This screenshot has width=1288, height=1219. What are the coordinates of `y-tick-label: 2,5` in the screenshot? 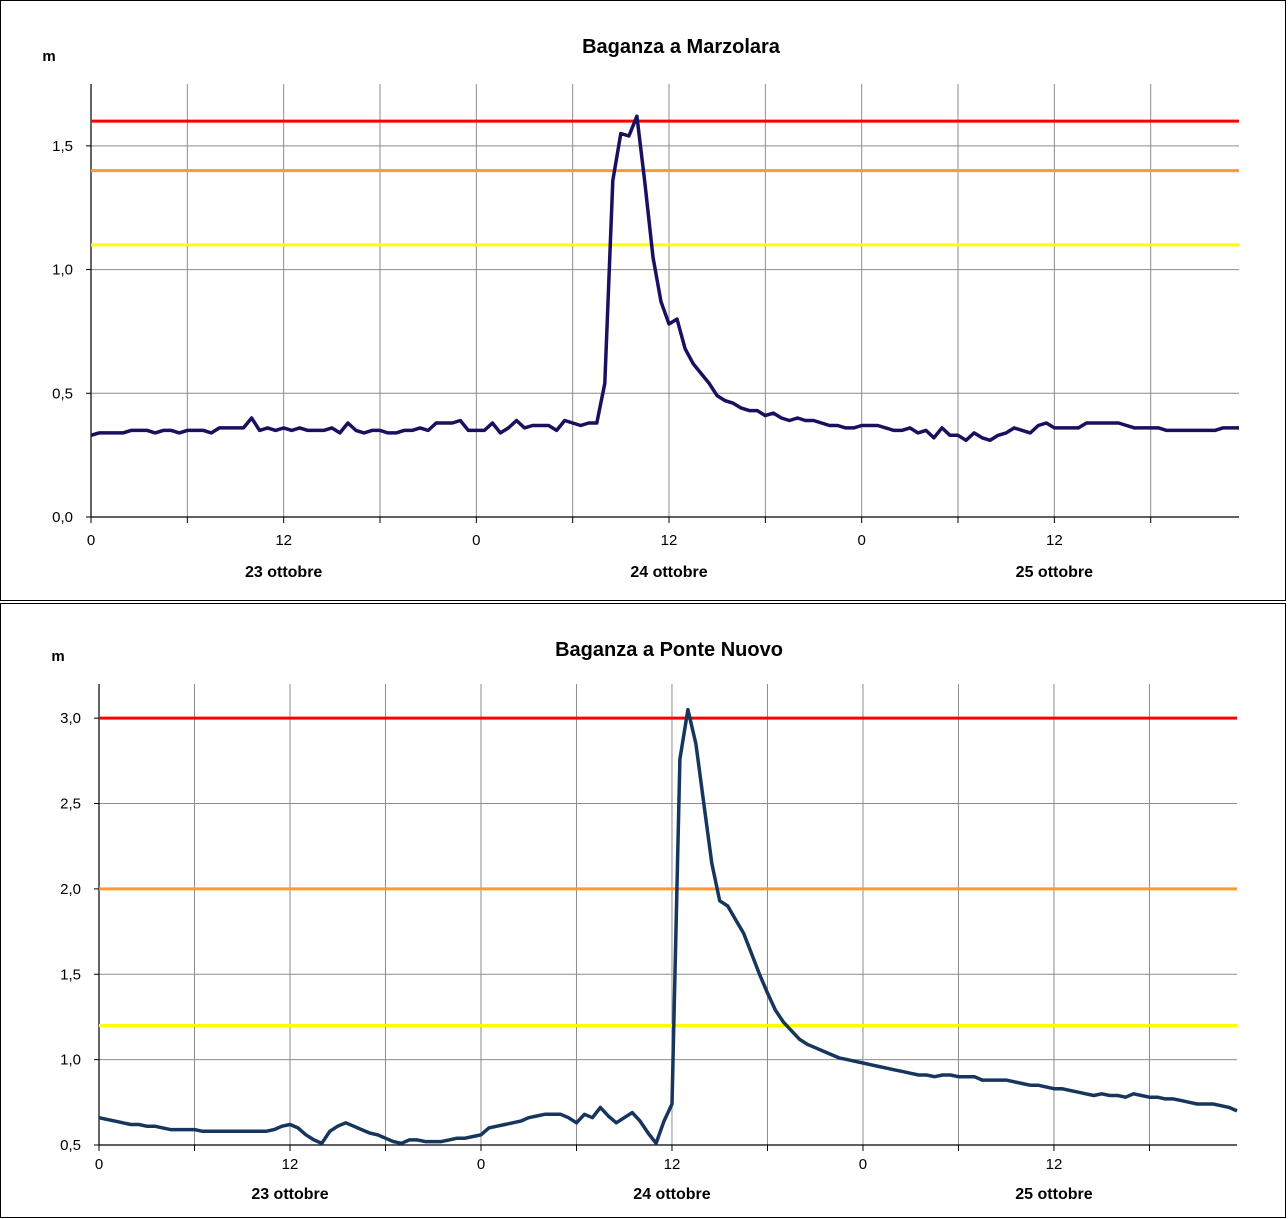 It's located at (70, 804).